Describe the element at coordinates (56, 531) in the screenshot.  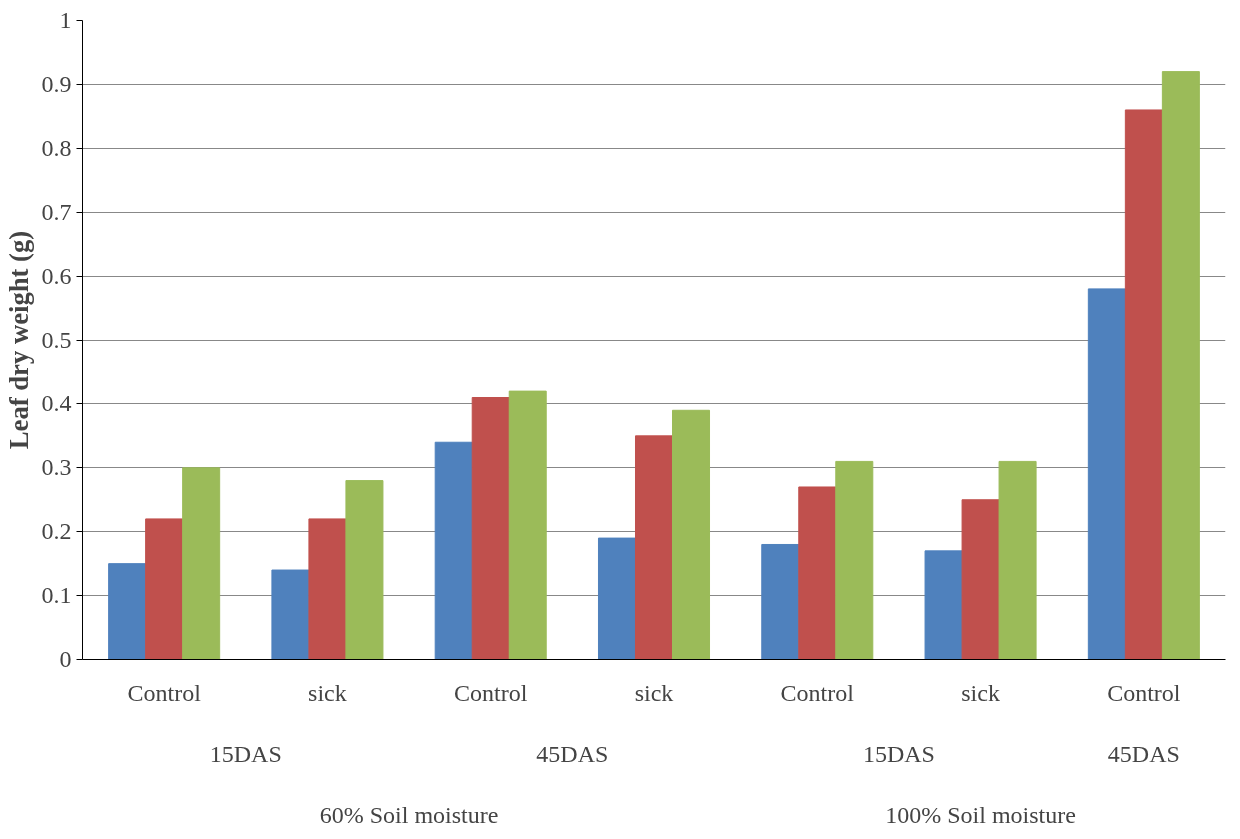
I see `y-tick-label: 0.2` at that location.